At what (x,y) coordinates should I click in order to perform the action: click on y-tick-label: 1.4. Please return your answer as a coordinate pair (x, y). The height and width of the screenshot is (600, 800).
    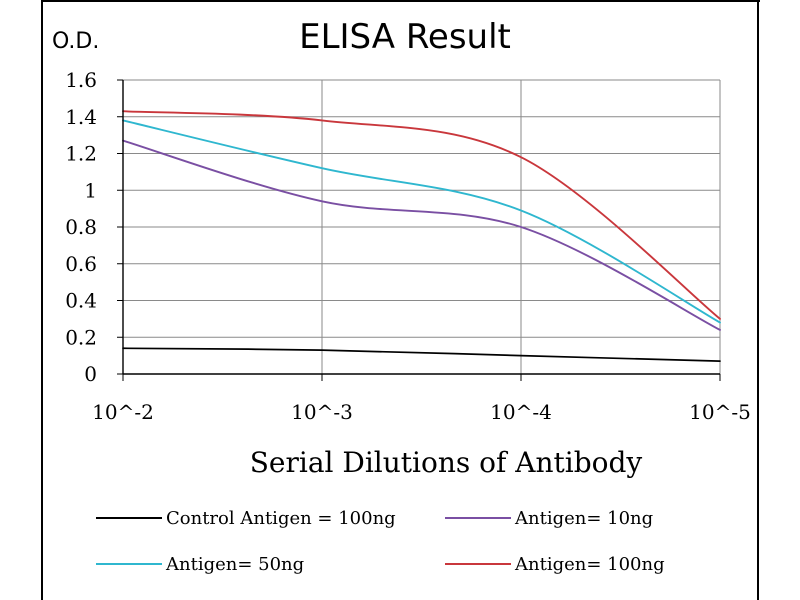
    Looking at the image, I should click on (81, 117).